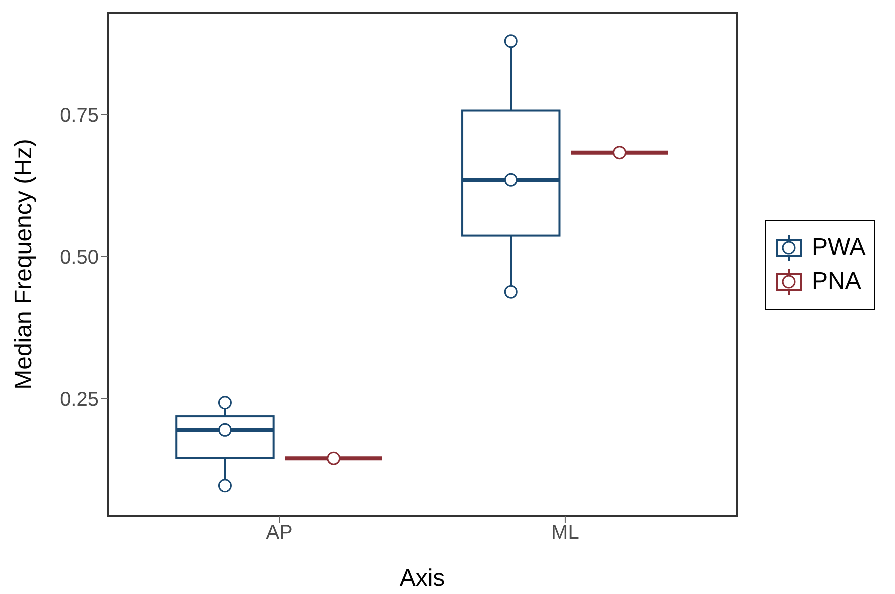  What do you see at coordinates (24, 264) in the screenshot?
I see `y-axis-title: Median Frequency (Hz)` at bounding box center [24, 264].